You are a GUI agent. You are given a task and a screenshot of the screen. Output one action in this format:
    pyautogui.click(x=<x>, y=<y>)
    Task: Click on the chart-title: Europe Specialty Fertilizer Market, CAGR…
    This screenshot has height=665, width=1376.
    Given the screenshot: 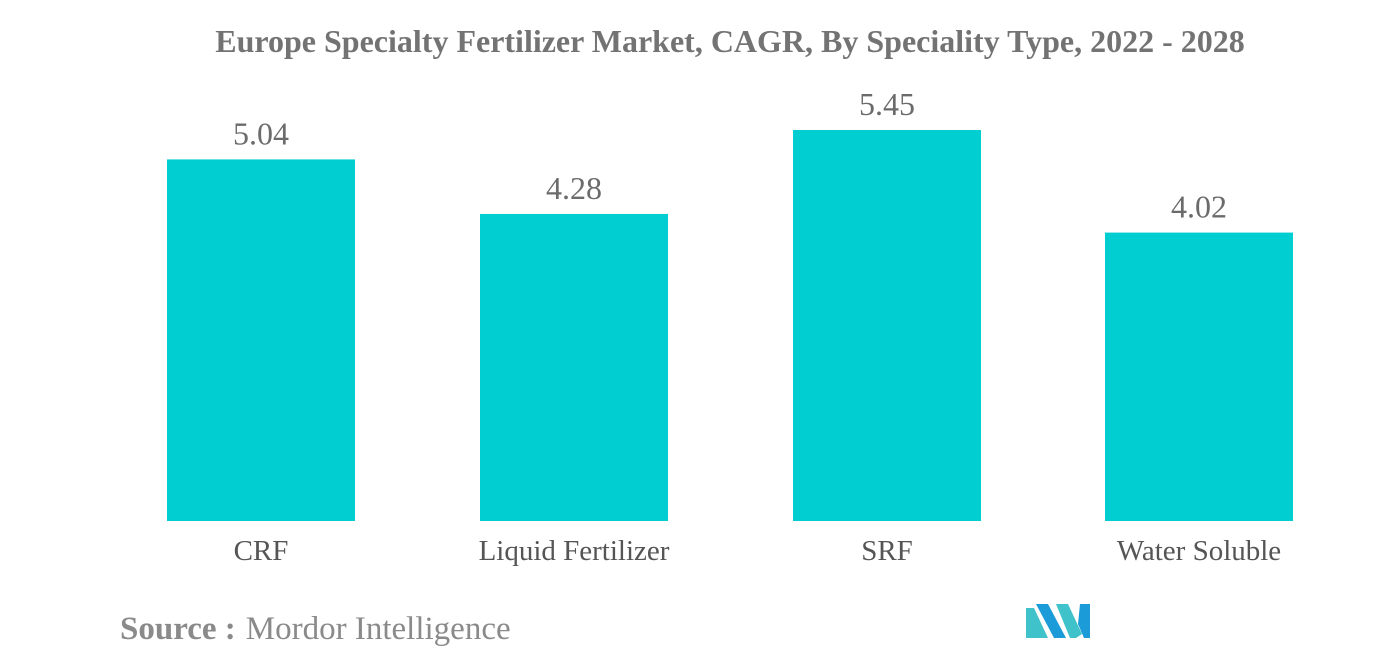 What is the action you would take?
    pyautogui.click(x=730, y=41)
    